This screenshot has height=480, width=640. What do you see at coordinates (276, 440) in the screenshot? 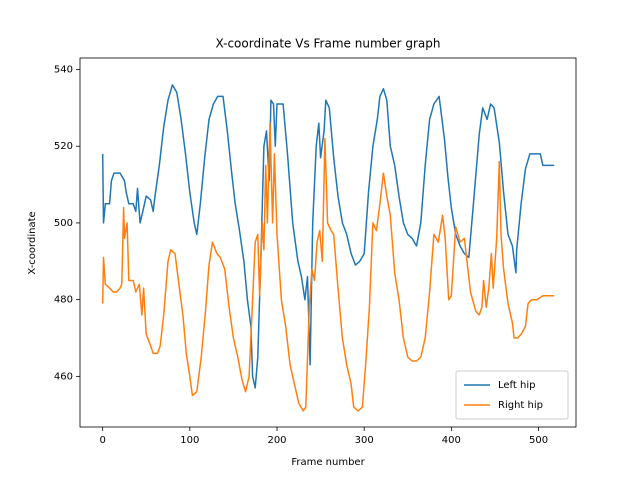
I see `x-tick-label: 200` at bounding box center [276, 440].